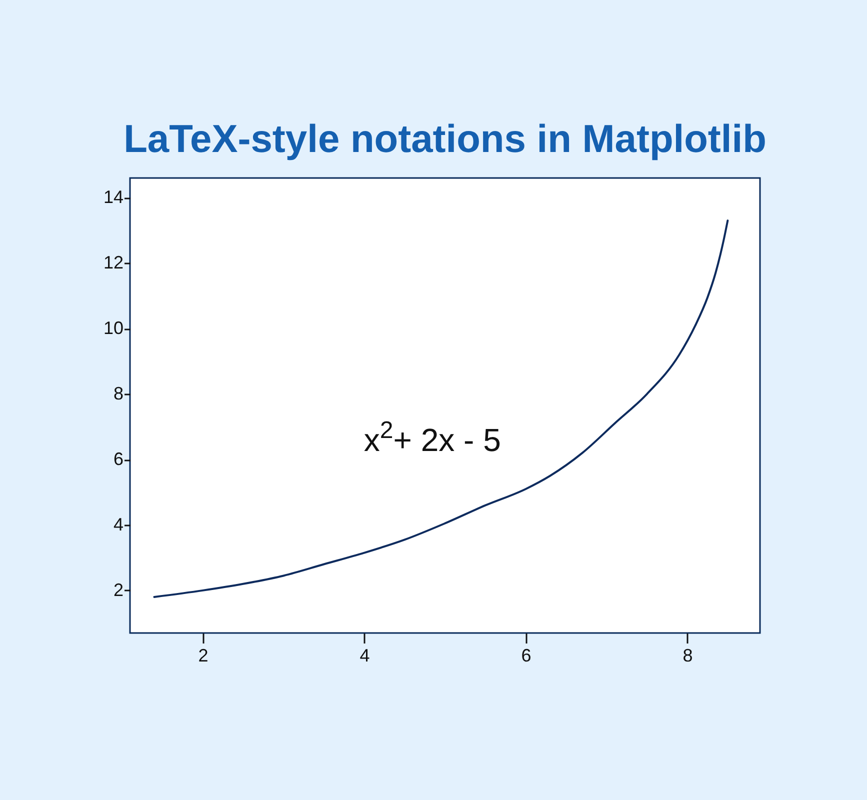 Image resolution: width=867 pixels, height=800 pixels. I want to click on y-tick-label: 4, so click(118, 524).